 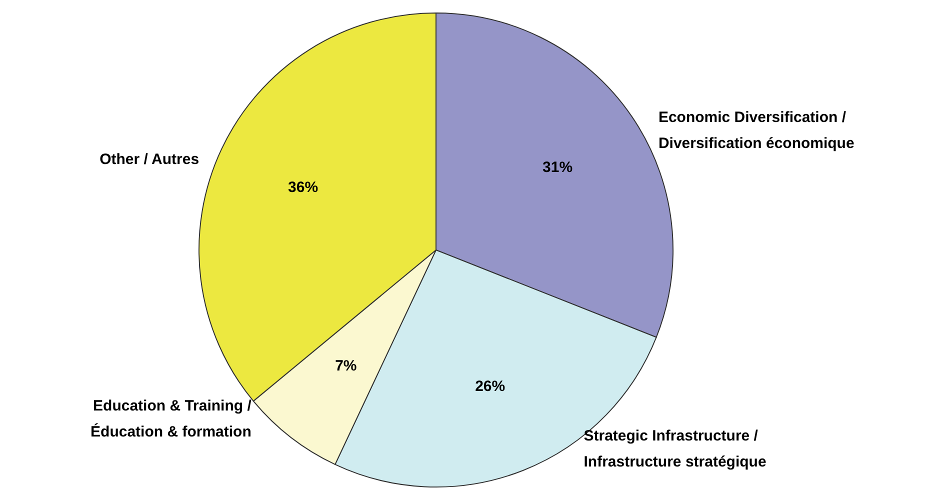 What do you see at coordinates (490, 387) in the screenshot?
I see `data-label: 26%` at bounding box center [490, 387].